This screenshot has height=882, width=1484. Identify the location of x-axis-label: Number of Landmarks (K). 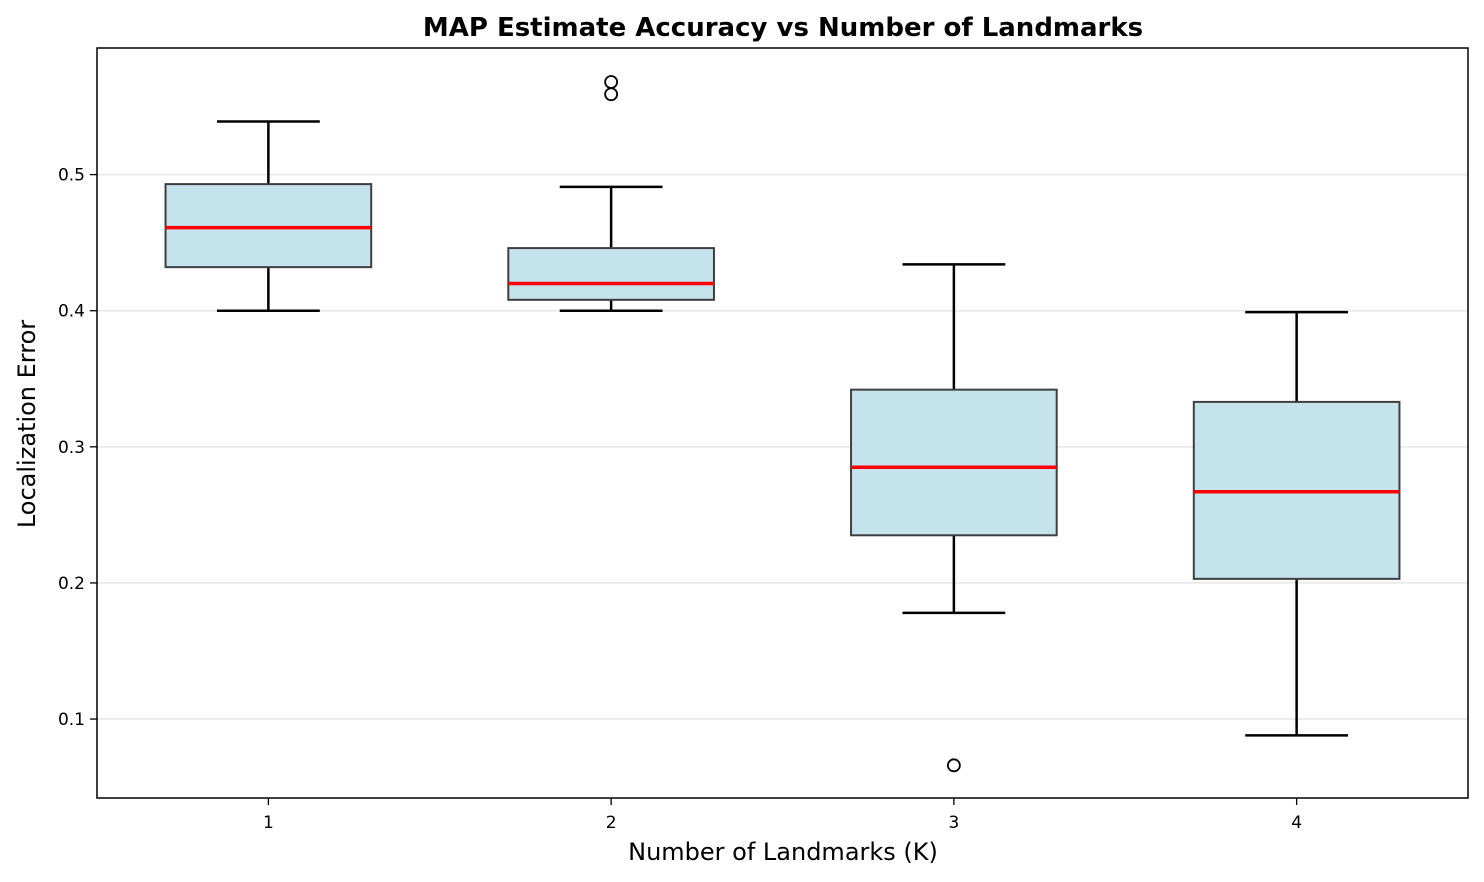
(783, 852).